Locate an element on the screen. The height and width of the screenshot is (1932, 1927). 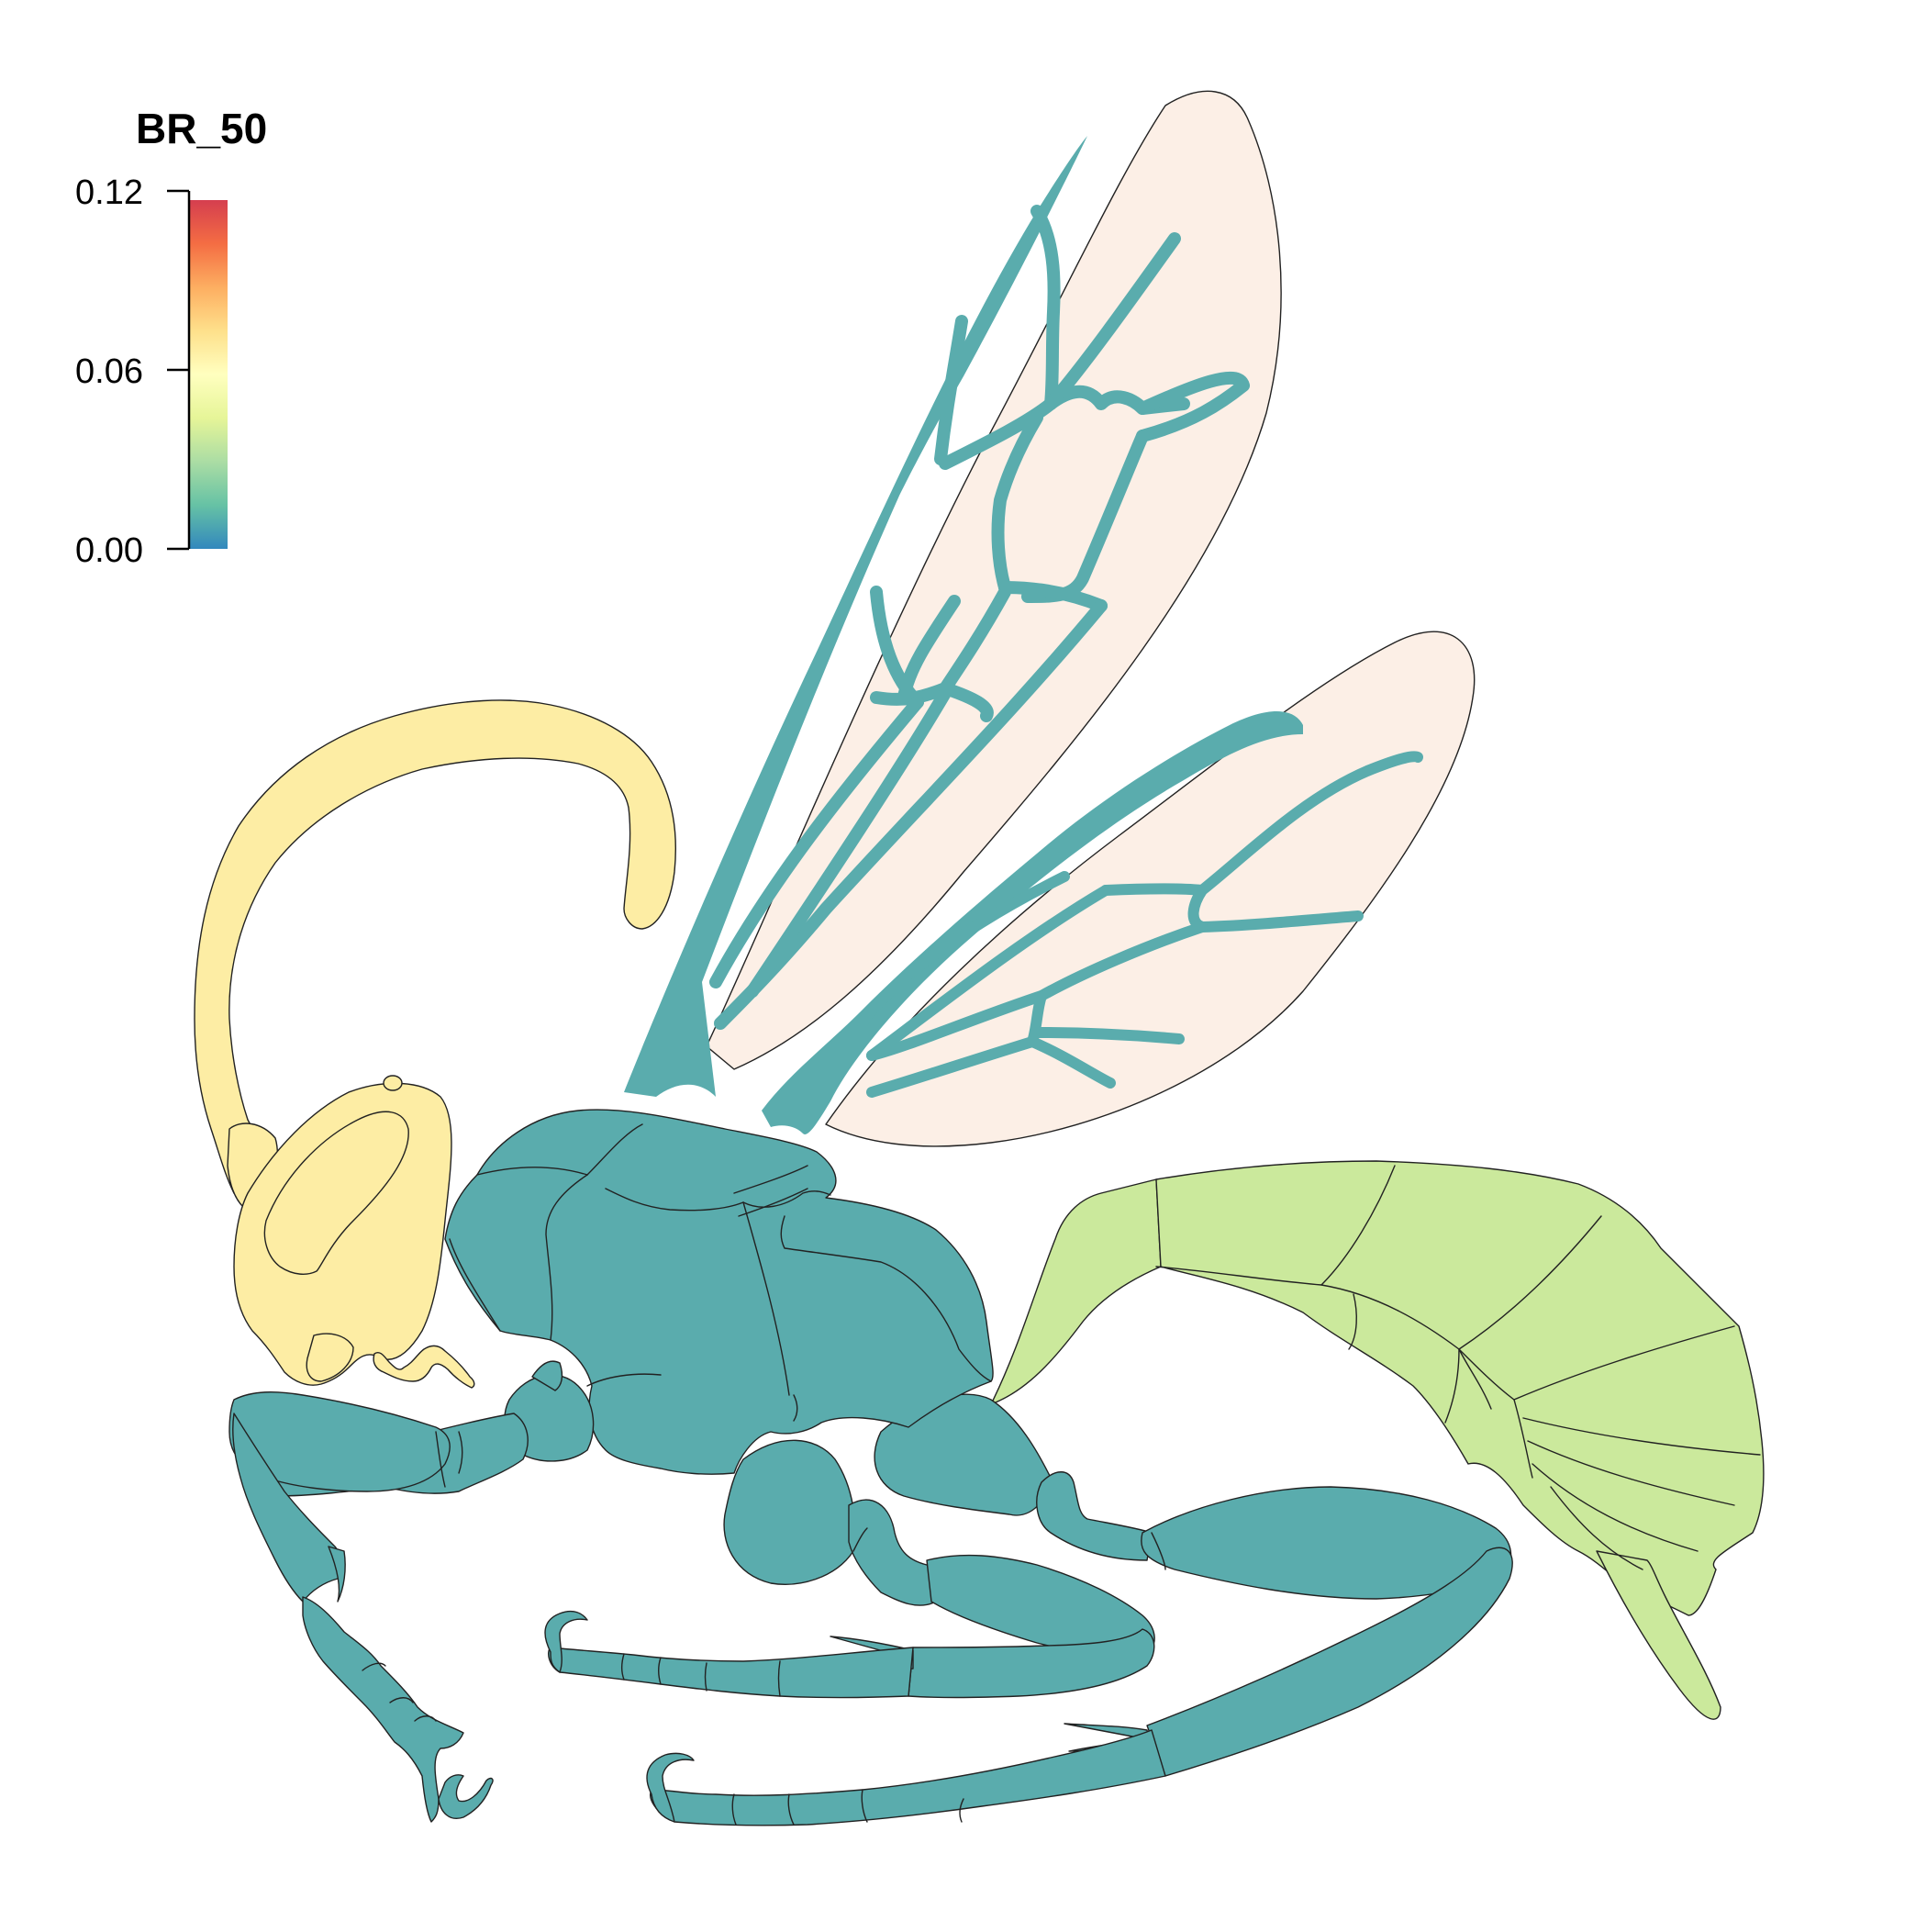
gaster is located at coordinates (1460, 1388).